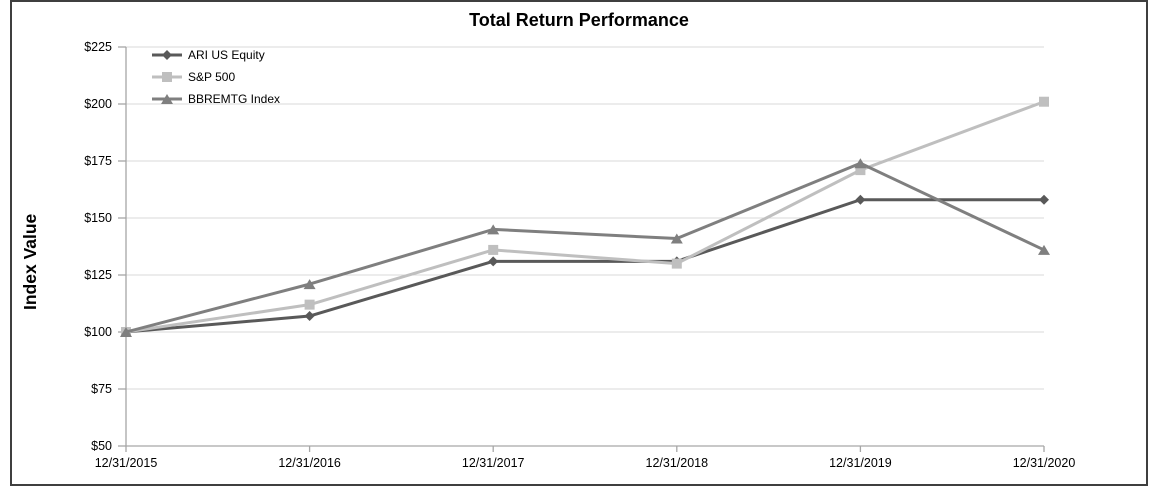 Image resolution: width=1150 pixels, height=493 pixels. I want to click on y-tick-label-100: $100, so click(98, 332).